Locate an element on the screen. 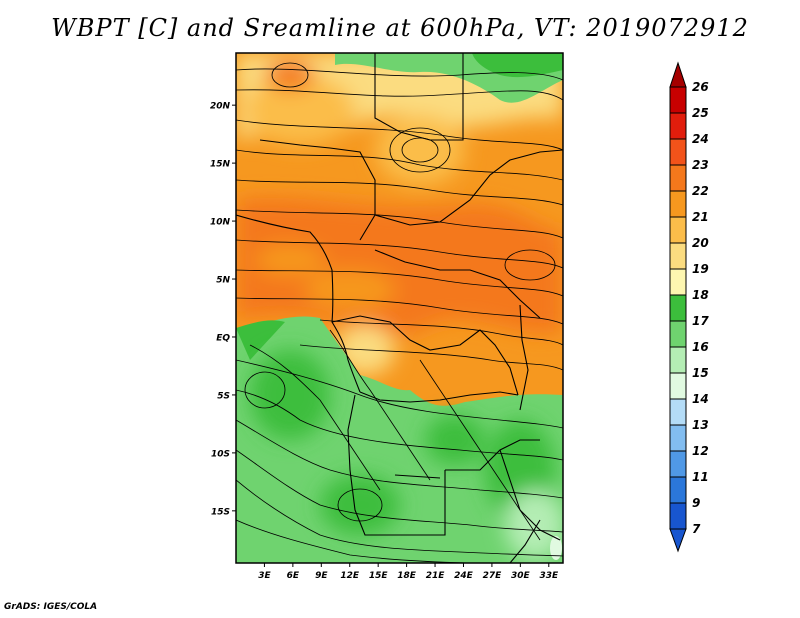 The image size is (800, 618). lon-tick-label: 30E is located at coordinates (521, 576).